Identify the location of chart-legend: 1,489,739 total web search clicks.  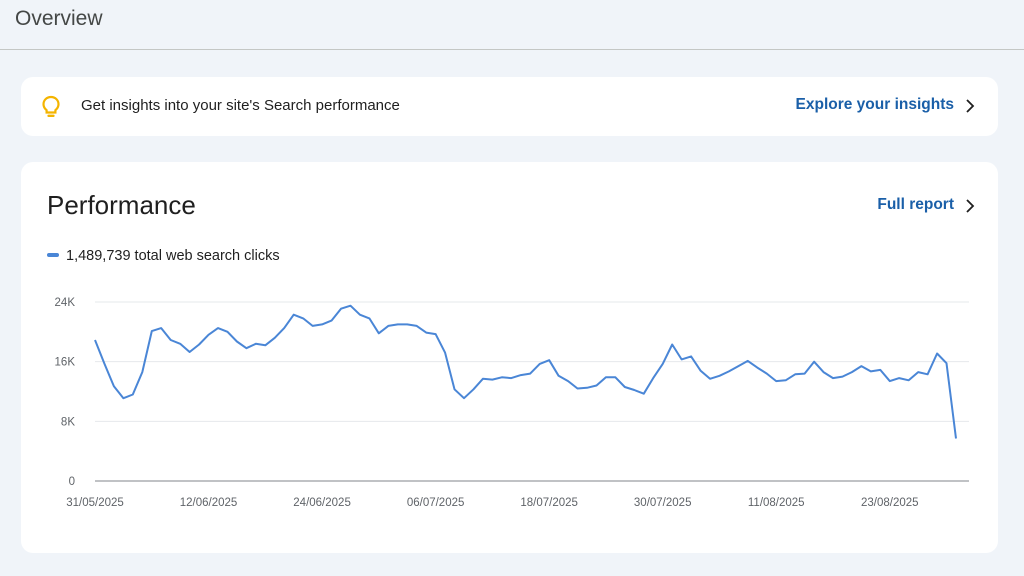
(163, 256).